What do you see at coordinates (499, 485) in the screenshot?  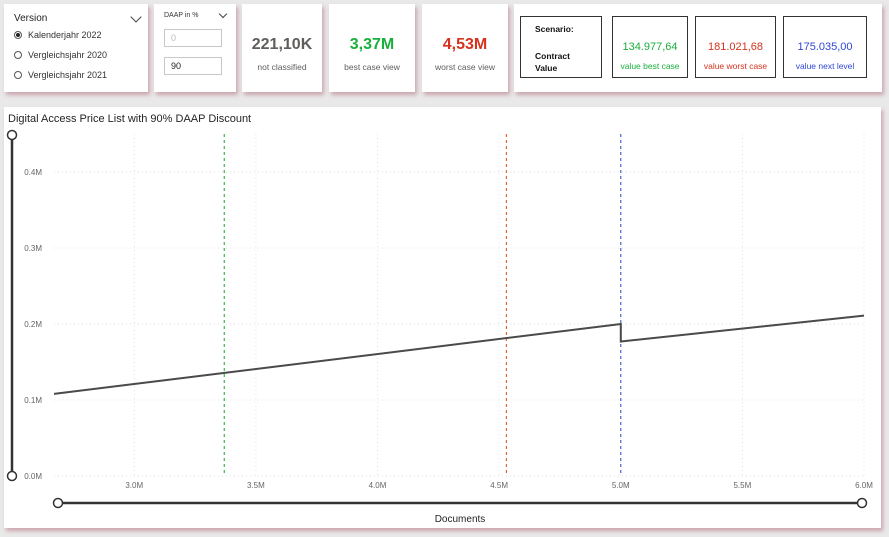 I see `x-tick-label: 4.5M` at bounding box center [499, 485].